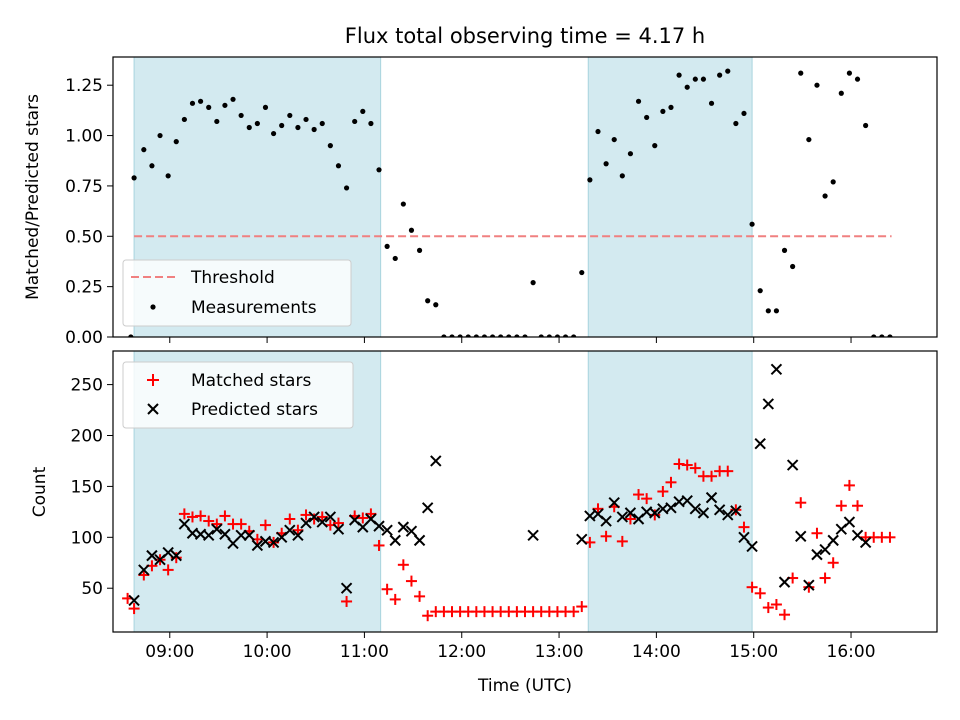  I want to click on top-legend-box, so click(237, 293).